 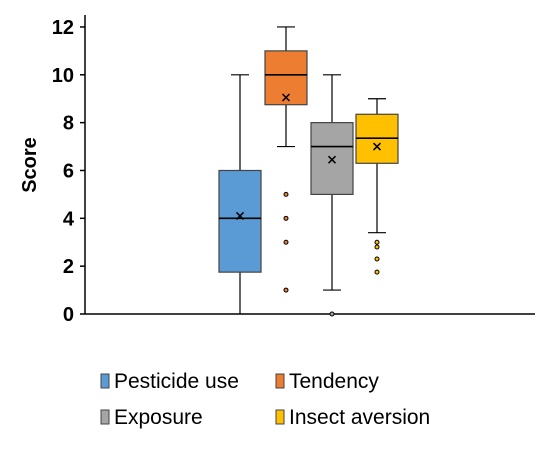 What do you see at coordinates (334, 381) in the screenshot?
I see `legend-label: Tendency` at bounding box center [334, 381].